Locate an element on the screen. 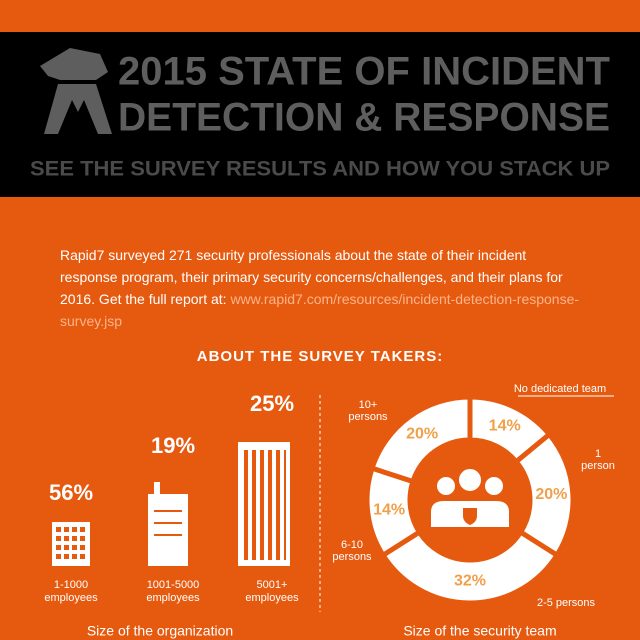 Image resolution: width=640 pixels, height=640 pixels. percent-label: 25% is located at coordinates (272, 403).